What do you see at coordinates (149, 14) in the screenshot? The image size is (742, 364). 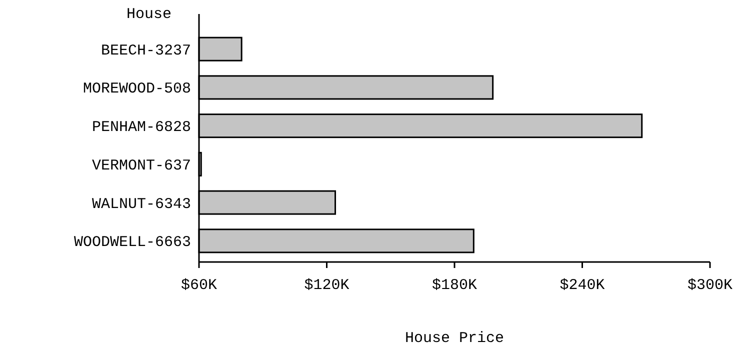 I see `y-axis-title: House` at bounding box center [149, 14].